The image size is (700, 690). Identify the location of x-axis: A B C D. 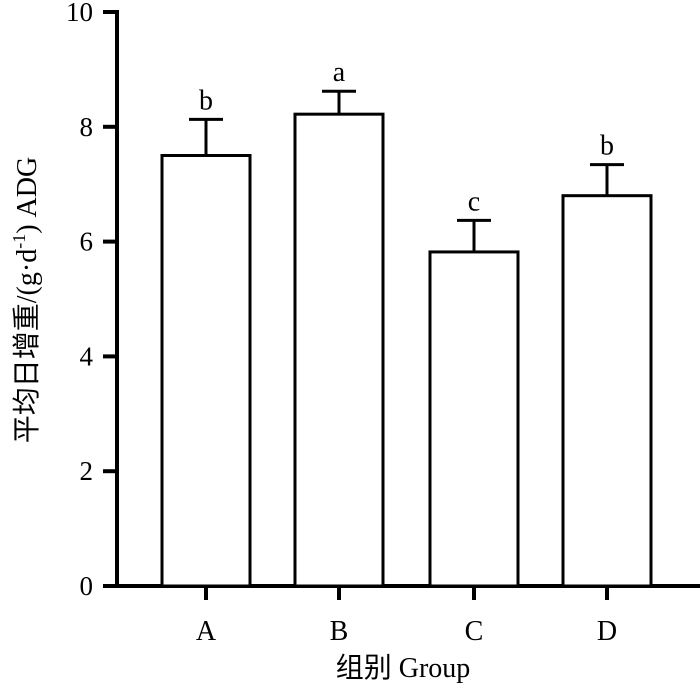
(407, 615).